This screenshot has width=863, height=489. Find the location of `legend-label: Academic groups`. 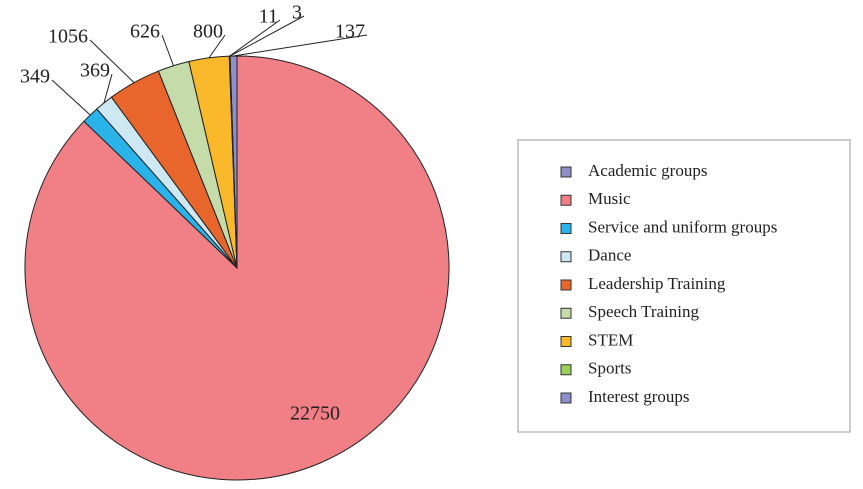

legend-label: Academic groups is located at coordinates (647, 170).